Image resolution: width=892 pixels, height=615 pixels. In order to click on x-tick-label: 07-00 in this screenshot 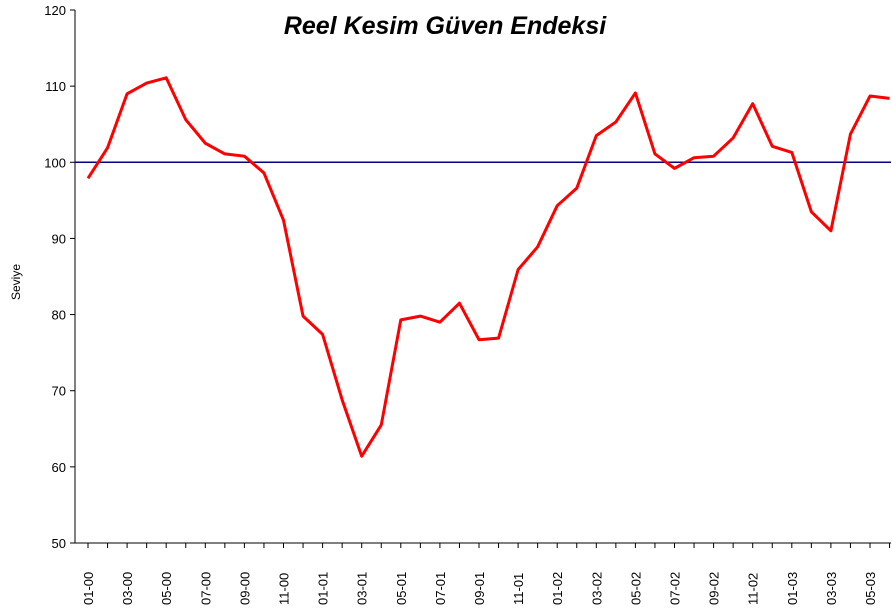, I will do `click(205, 588)`.